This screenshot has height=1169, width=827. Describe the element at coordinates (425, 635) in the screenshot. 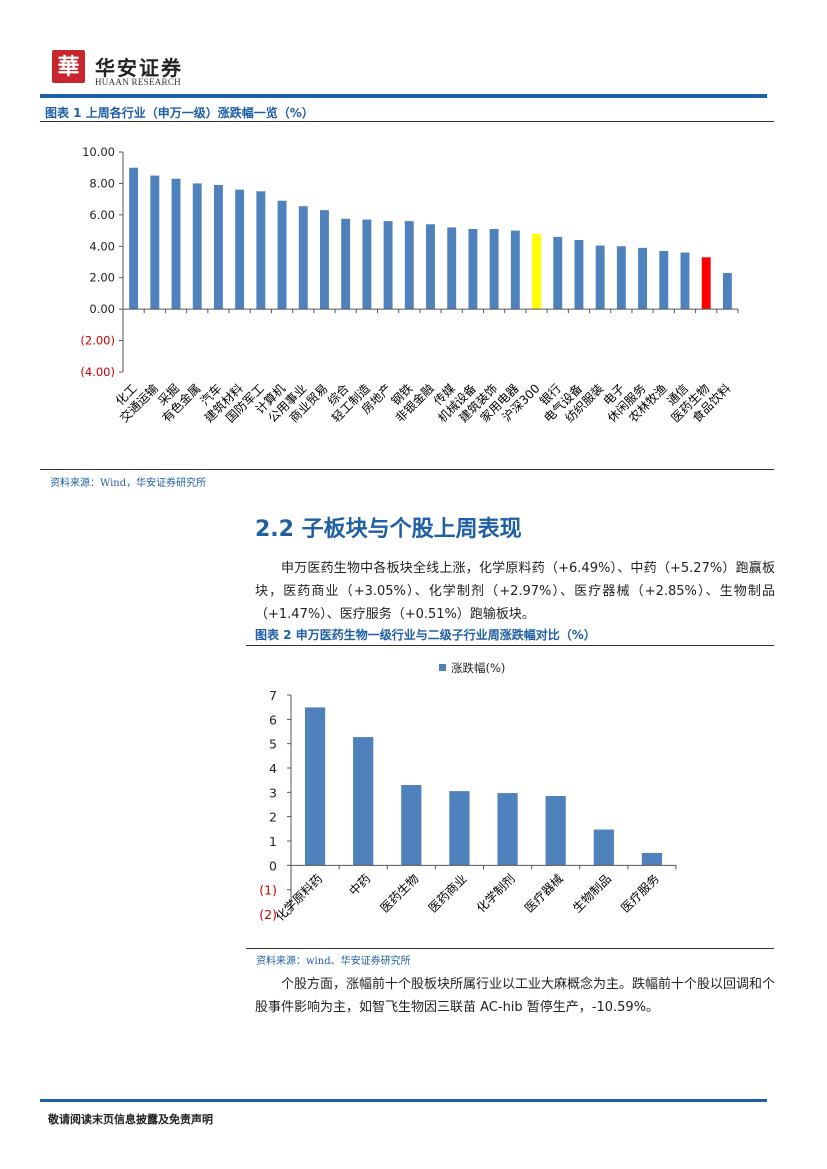

I see `figure2-title: 图表 2 申万医药生物一级行业与二级子行业周涨跌幅对比（%）` at that location.